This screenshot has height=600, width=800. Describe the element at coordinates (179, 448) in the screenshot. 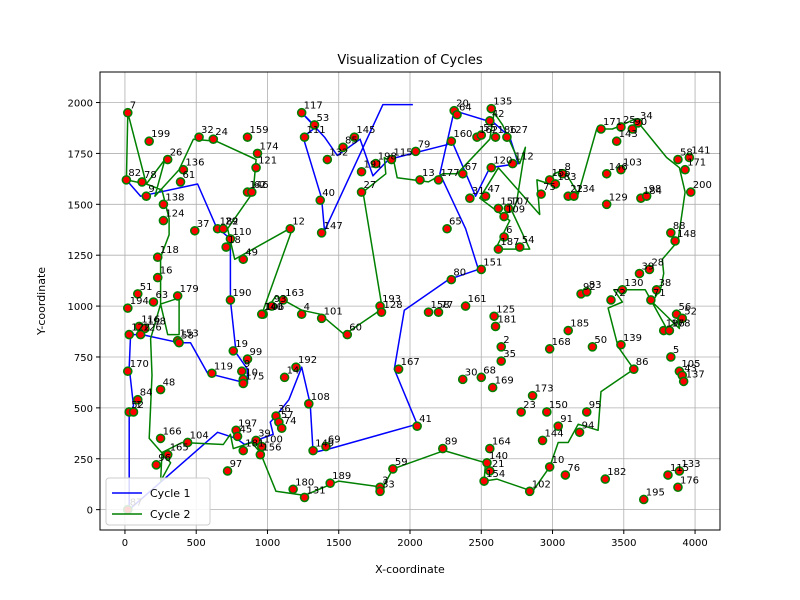

I see `node-label: 165` at that location.